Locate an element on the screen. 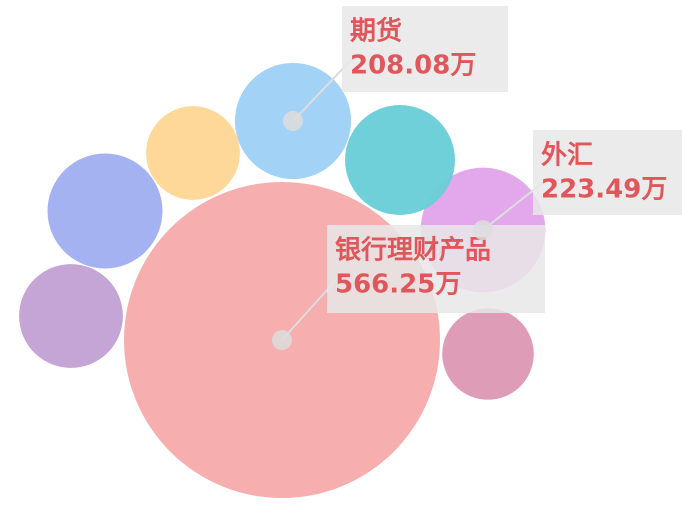  label-value: 208.08万 is located at coordinates (413, 66).